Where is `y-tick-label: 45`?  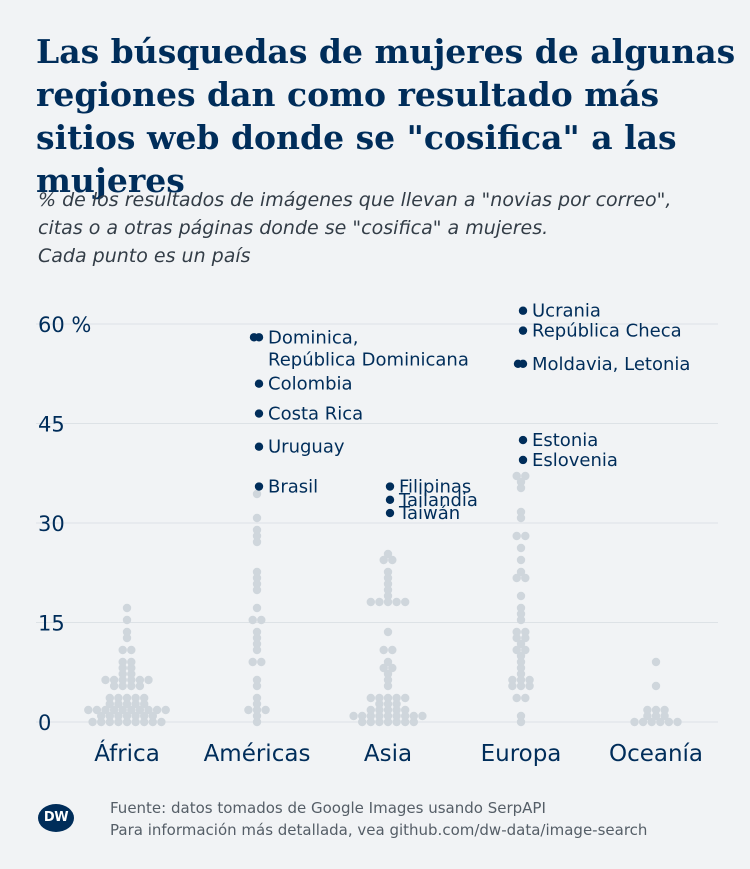 y-tick-label: 45 is located at coordinates (51, 425).